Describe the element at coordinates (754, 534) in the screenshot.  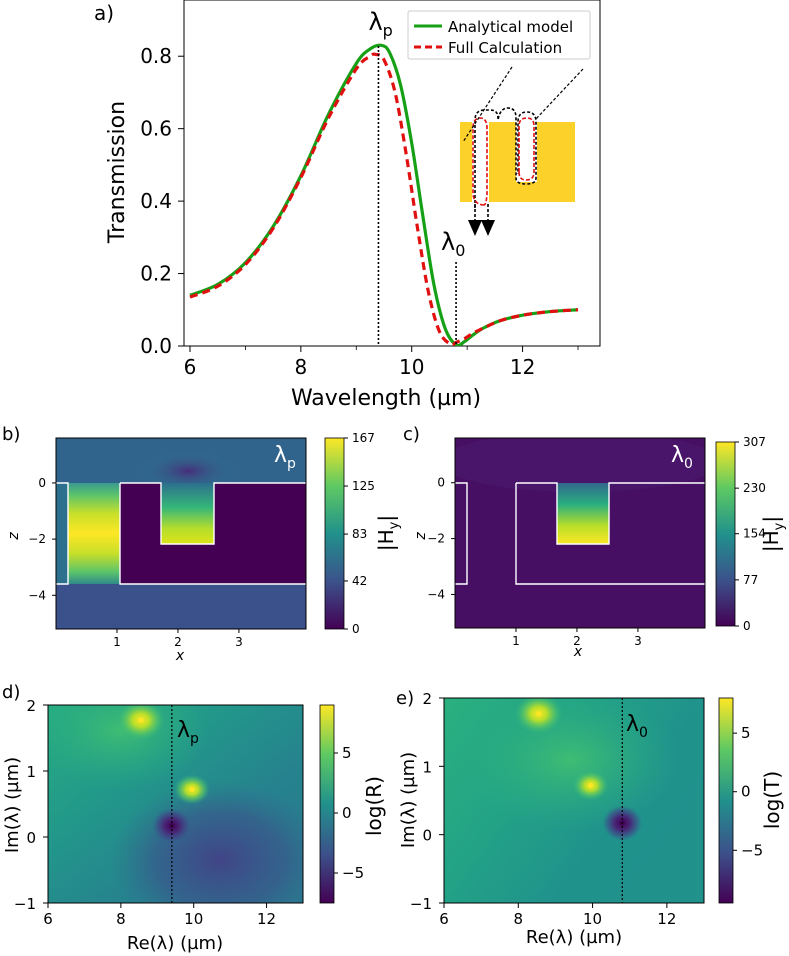
I see `colorbar-tick-label-c: 154` at that location.